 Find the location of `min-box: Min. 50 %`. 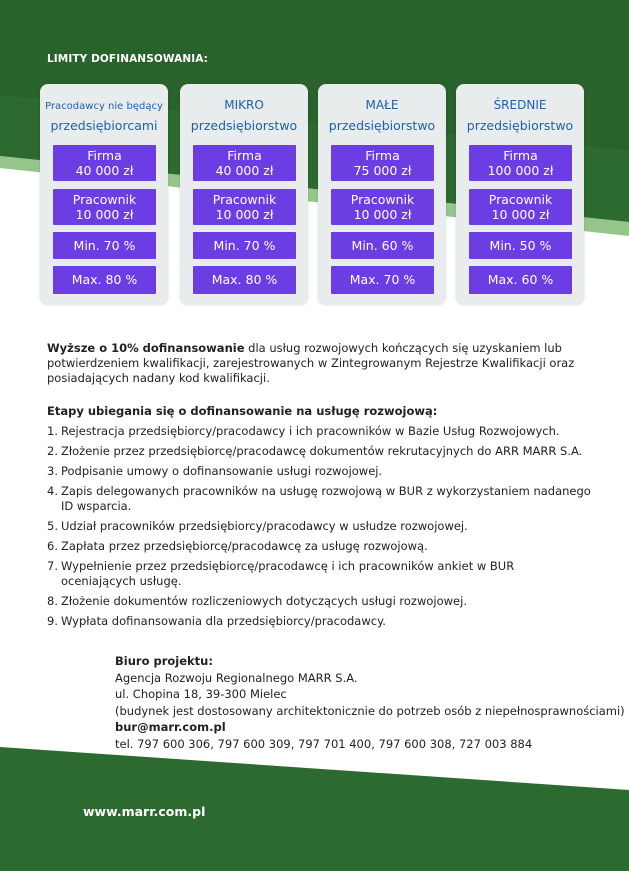

min-box: Min. 50 % is located at coordinates (520, 245).